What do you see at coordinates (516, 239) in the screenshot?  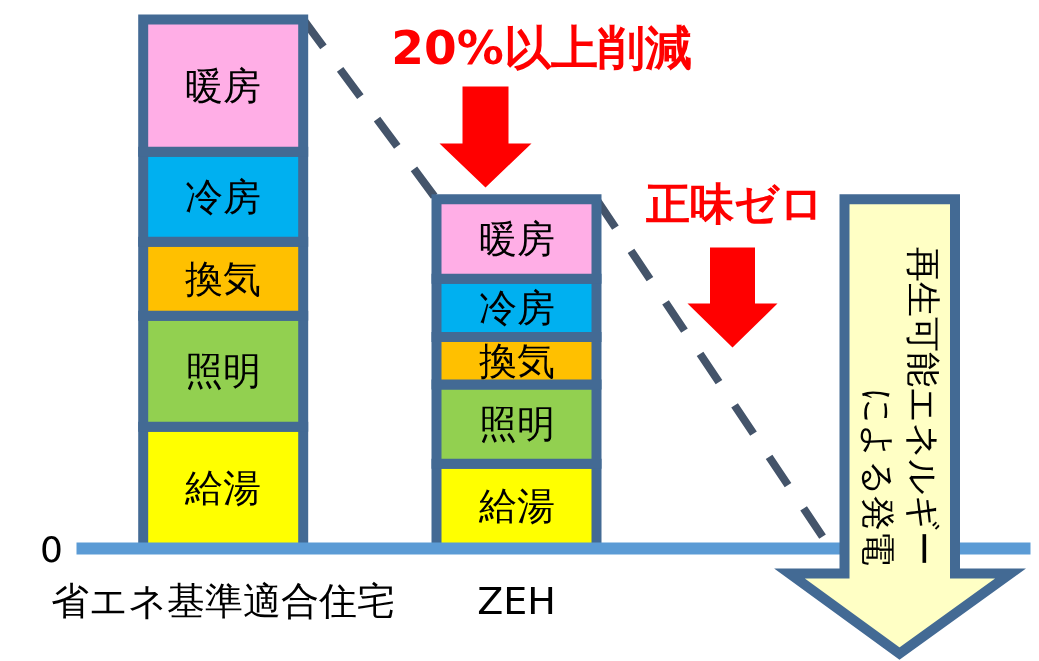 I see `series-label: 暖房` at bounding box center [516, 239].